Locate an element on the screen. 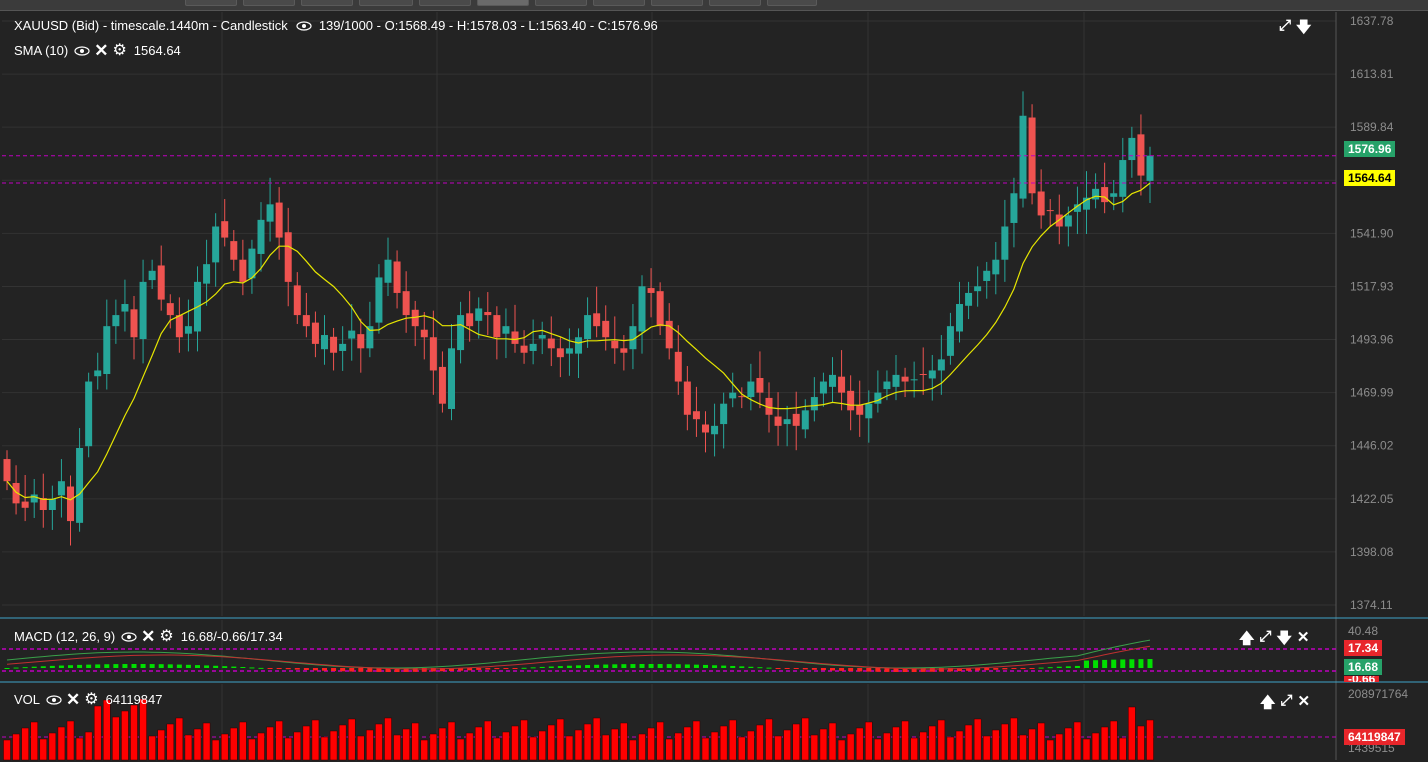  macd-legend-value: 16.68/-0.66/17.34 is located at coordinates (231, 636).